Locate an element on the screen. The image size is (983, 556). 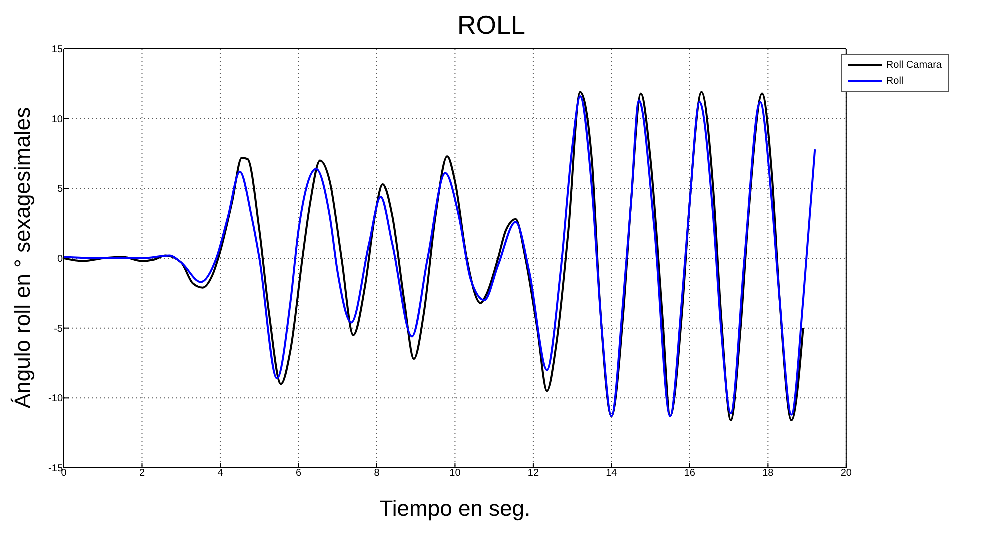
x-tick-label: 8 is located at coordinates (377, 474).